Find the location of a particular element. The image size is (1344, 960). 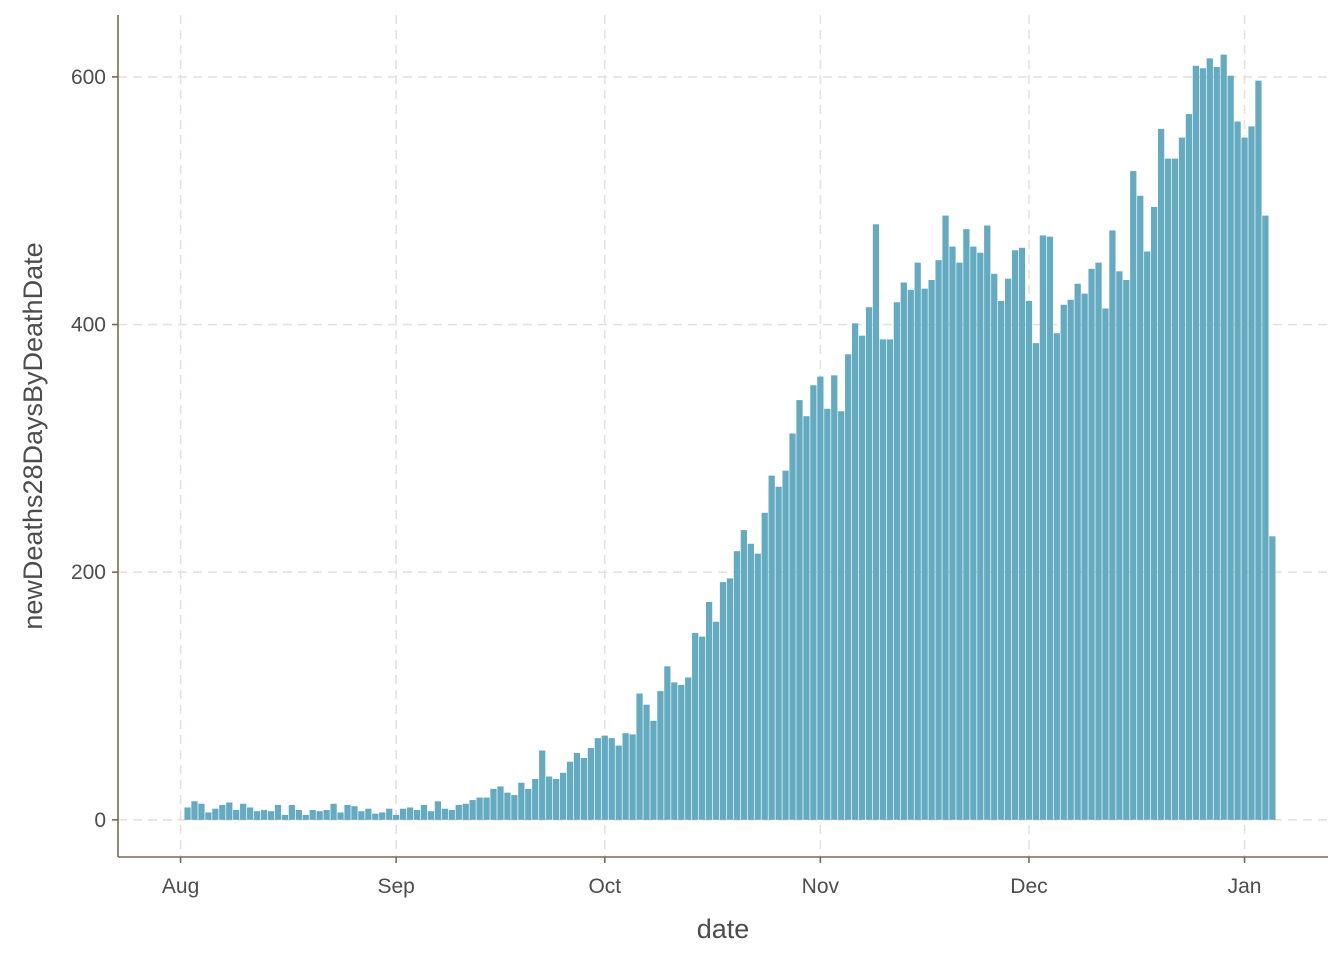

y-tick-label: 600 is located at coordinates (88, 77).